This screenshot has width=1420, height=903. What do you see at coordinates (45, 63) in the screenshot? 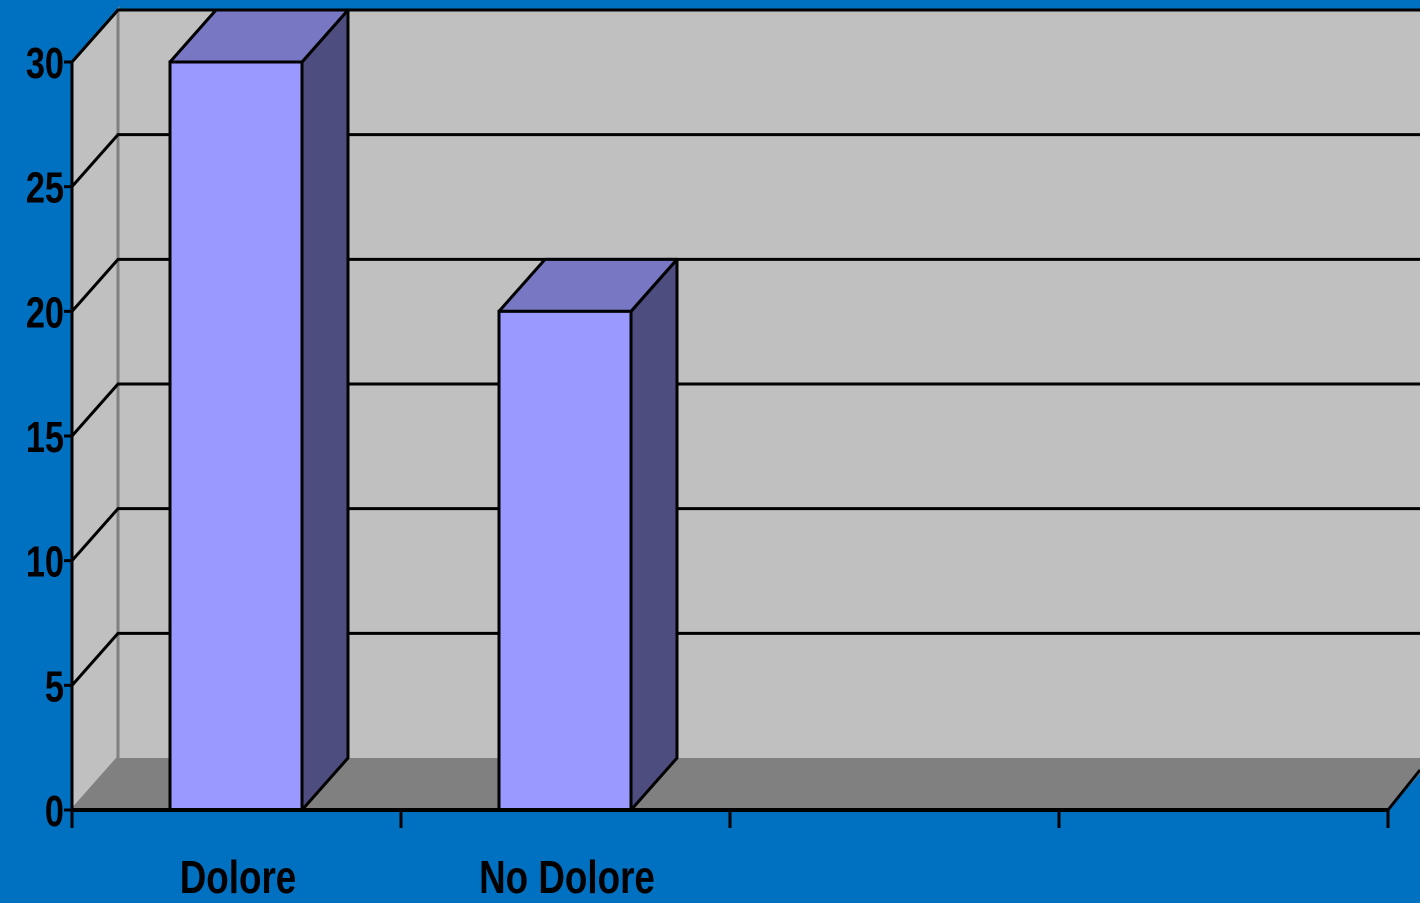
I see `y-tick-label: 30` at bounding box center [45, 63].